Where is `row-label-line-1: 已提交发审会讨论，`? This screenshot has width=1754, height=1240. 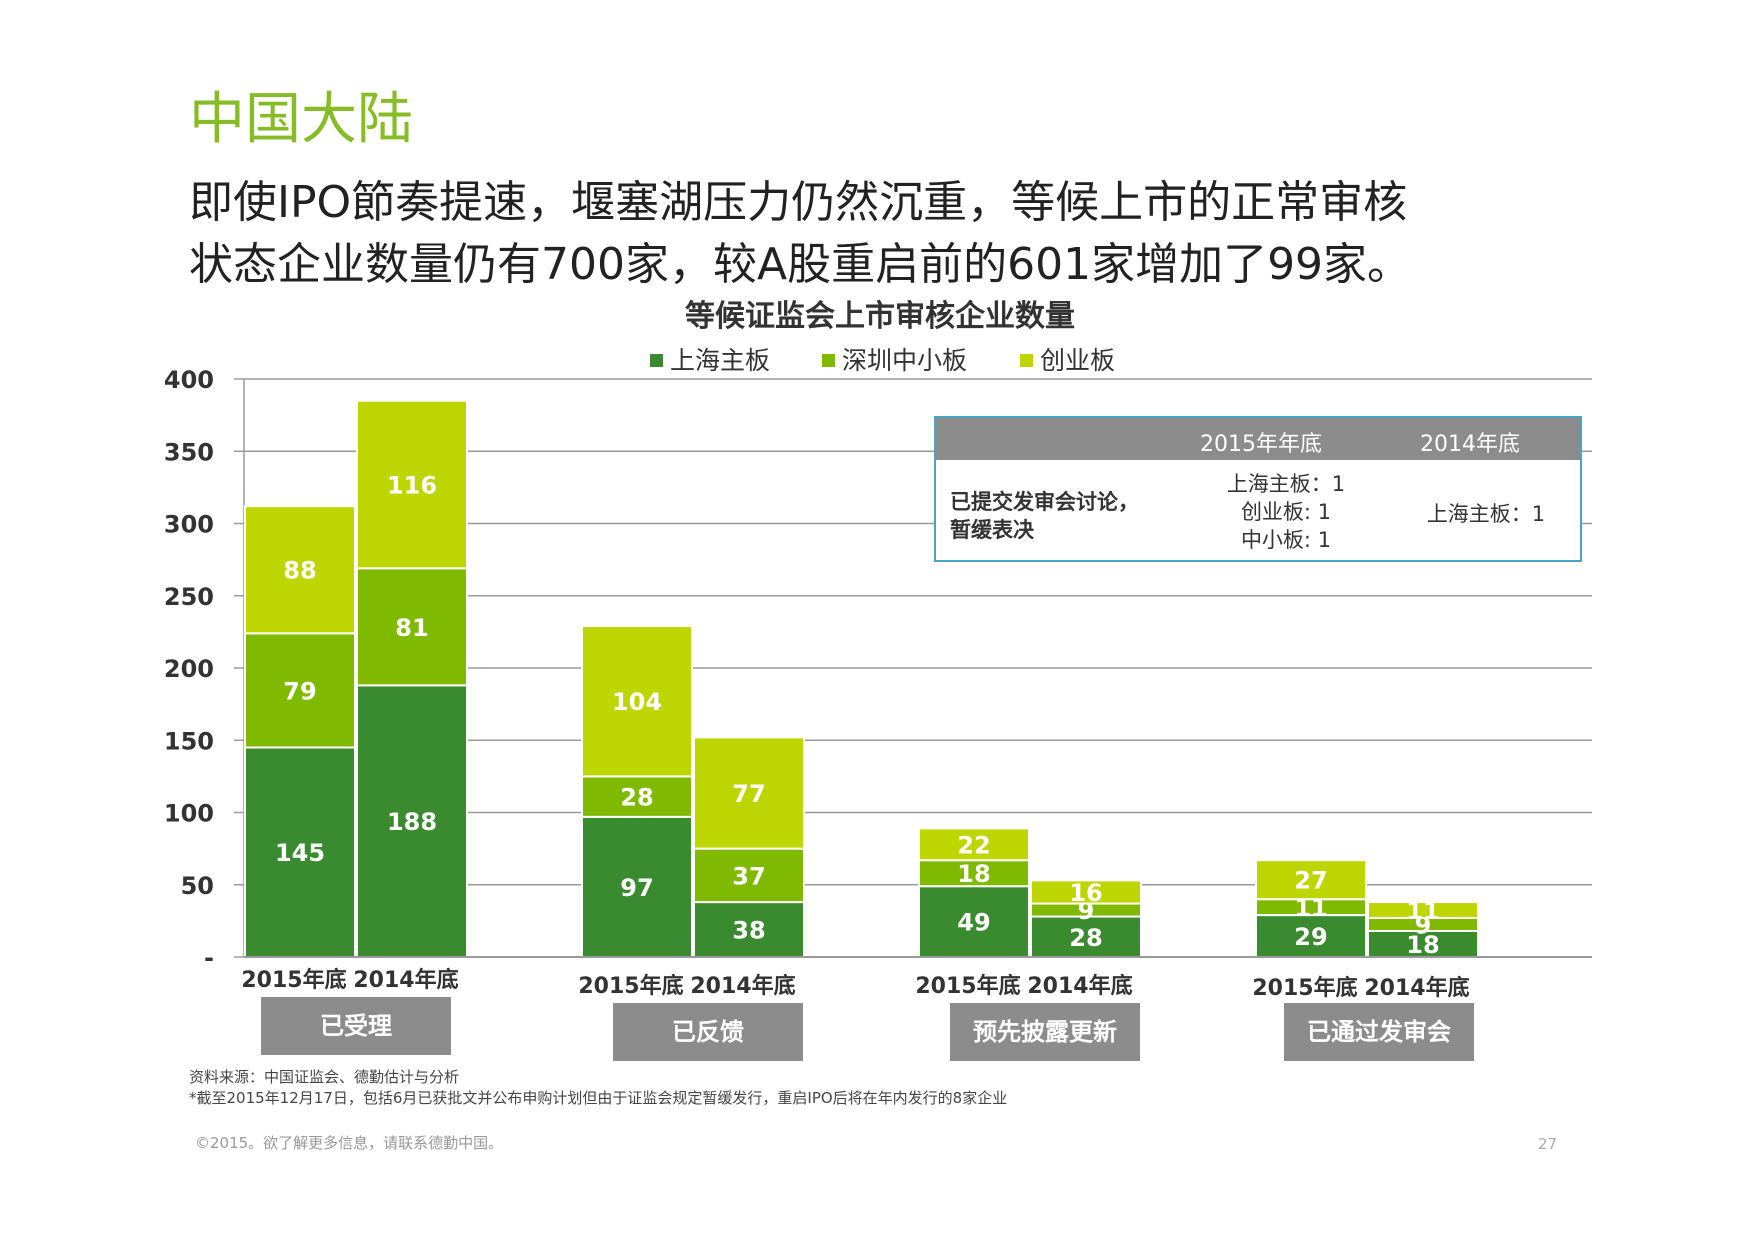 row-label-line-1: 已提交发审会讨论， is located at coordinates (1044, 502).